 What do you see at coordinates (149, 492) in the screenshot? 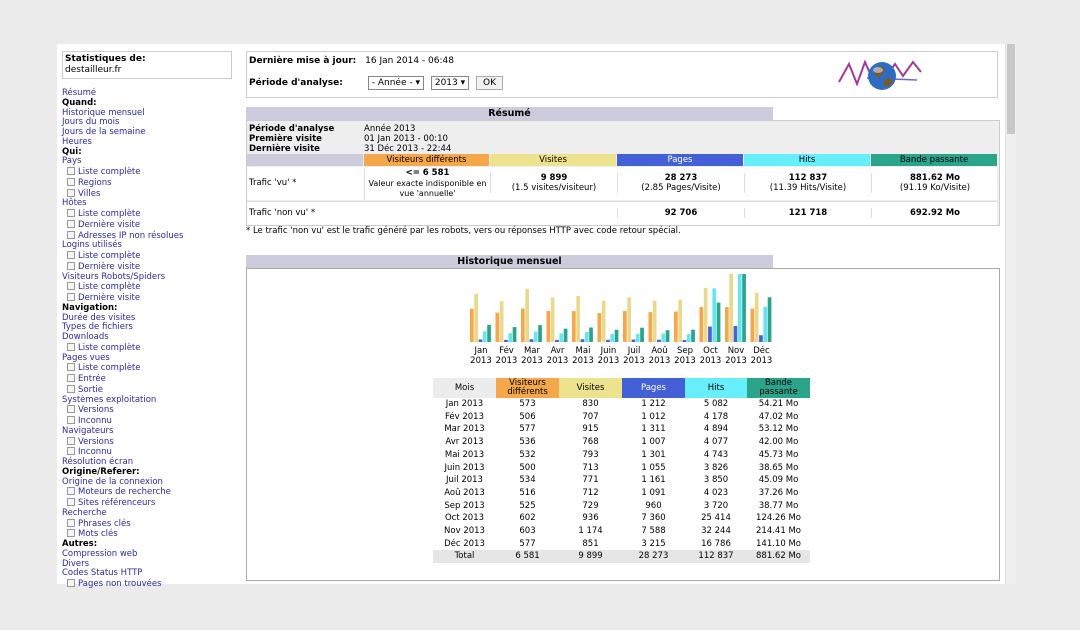
I see `menu-subitem: Moteurs de recherche` at bounding box center [149, 492].